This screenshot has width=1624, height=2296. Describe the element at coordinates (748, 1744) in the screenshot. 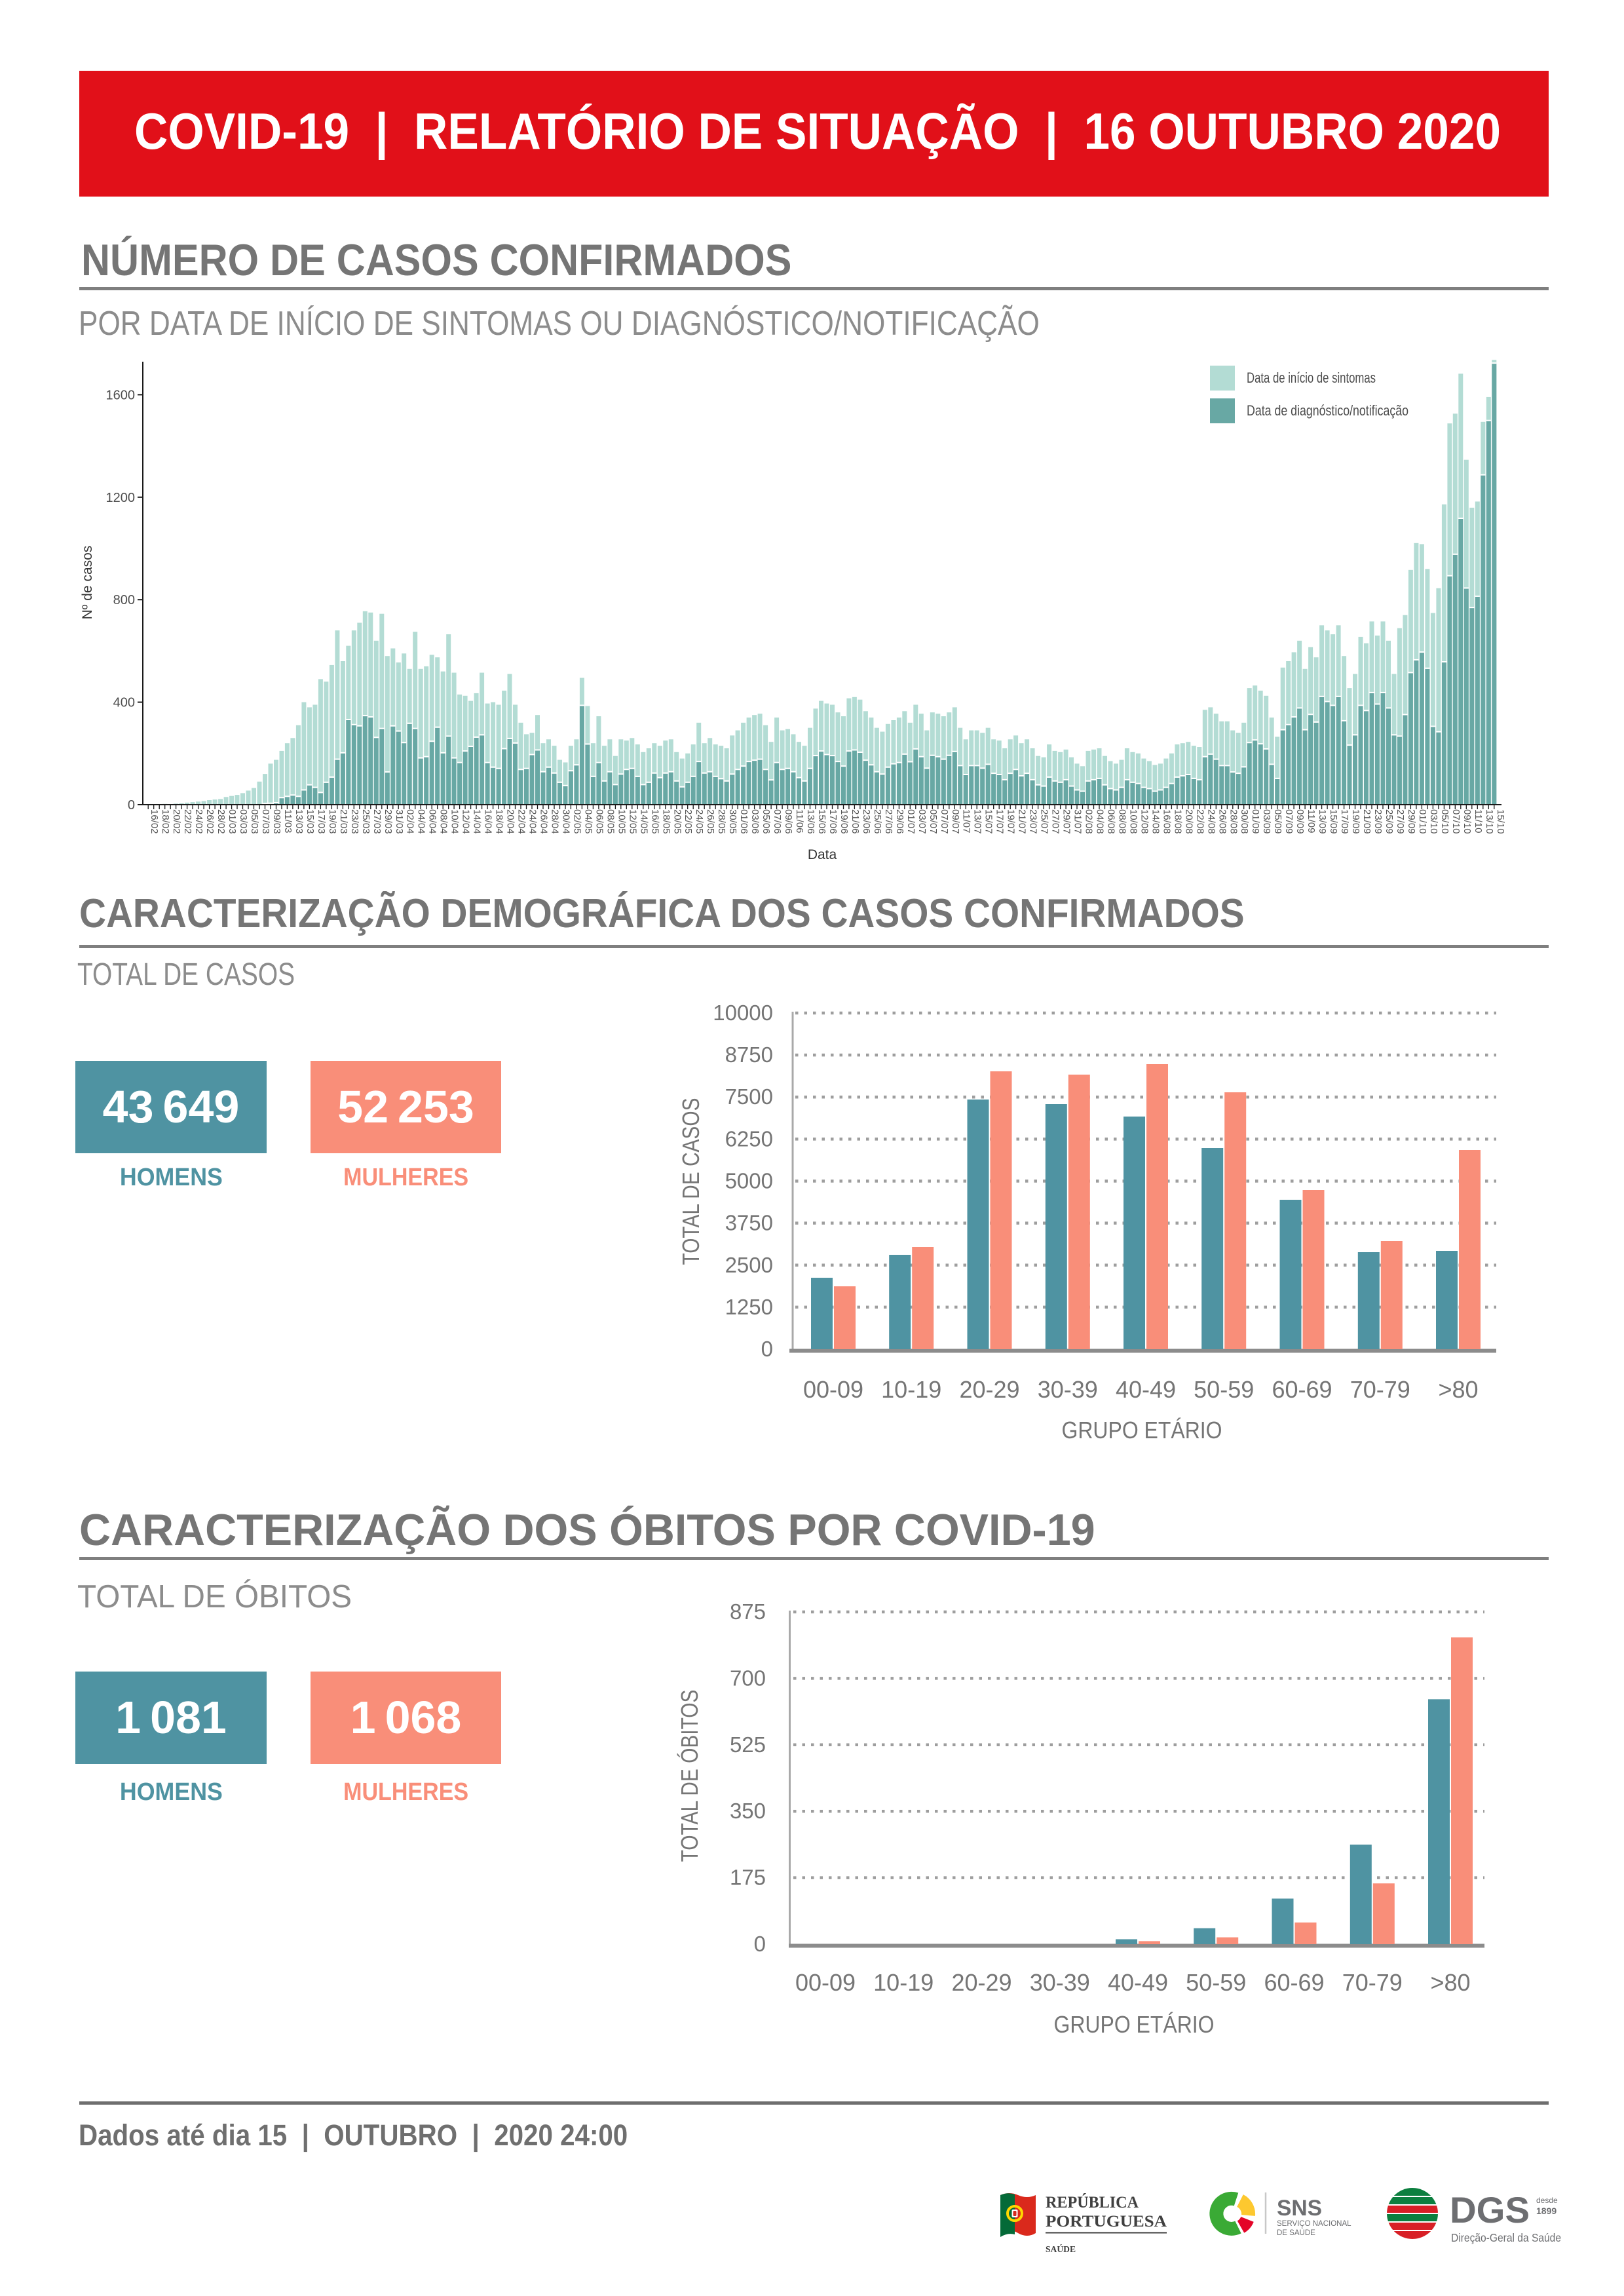

I see `svg-text: 525` at that location.